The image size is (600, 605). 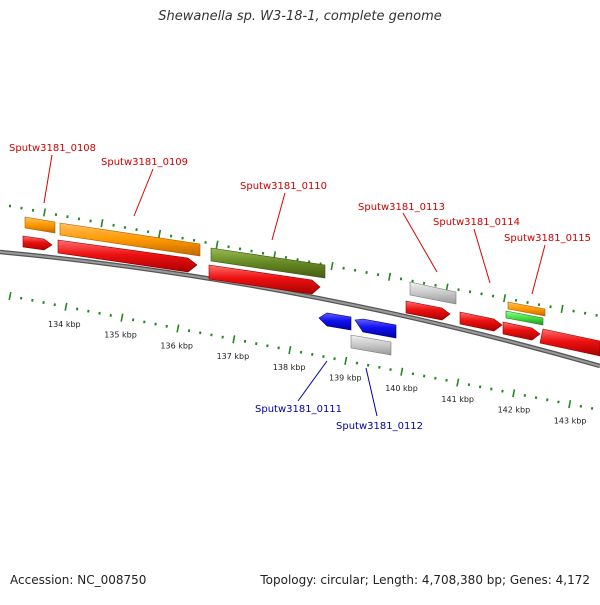 I want to click on scale-label: 136 kbp, so click(x=176, y=345).